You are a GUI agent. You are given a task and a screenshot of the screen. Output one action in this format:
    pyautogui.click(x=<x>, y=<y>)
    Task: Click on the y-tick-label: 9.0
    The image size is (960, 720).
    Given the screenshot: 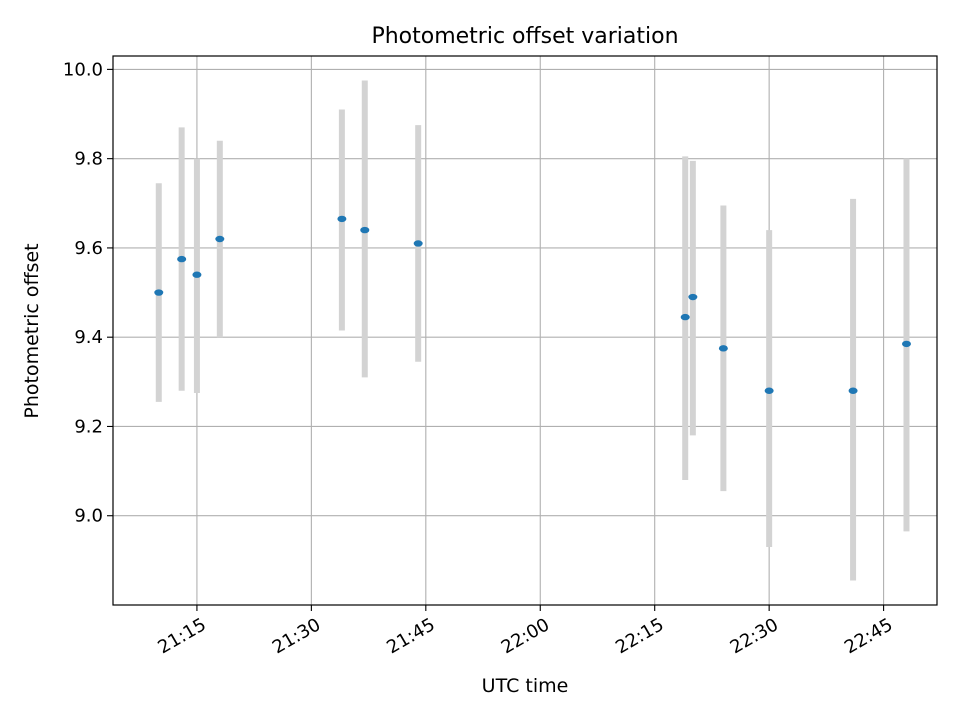 What is the action you would take?
    pyautogui.click(x=88, y=516)
    